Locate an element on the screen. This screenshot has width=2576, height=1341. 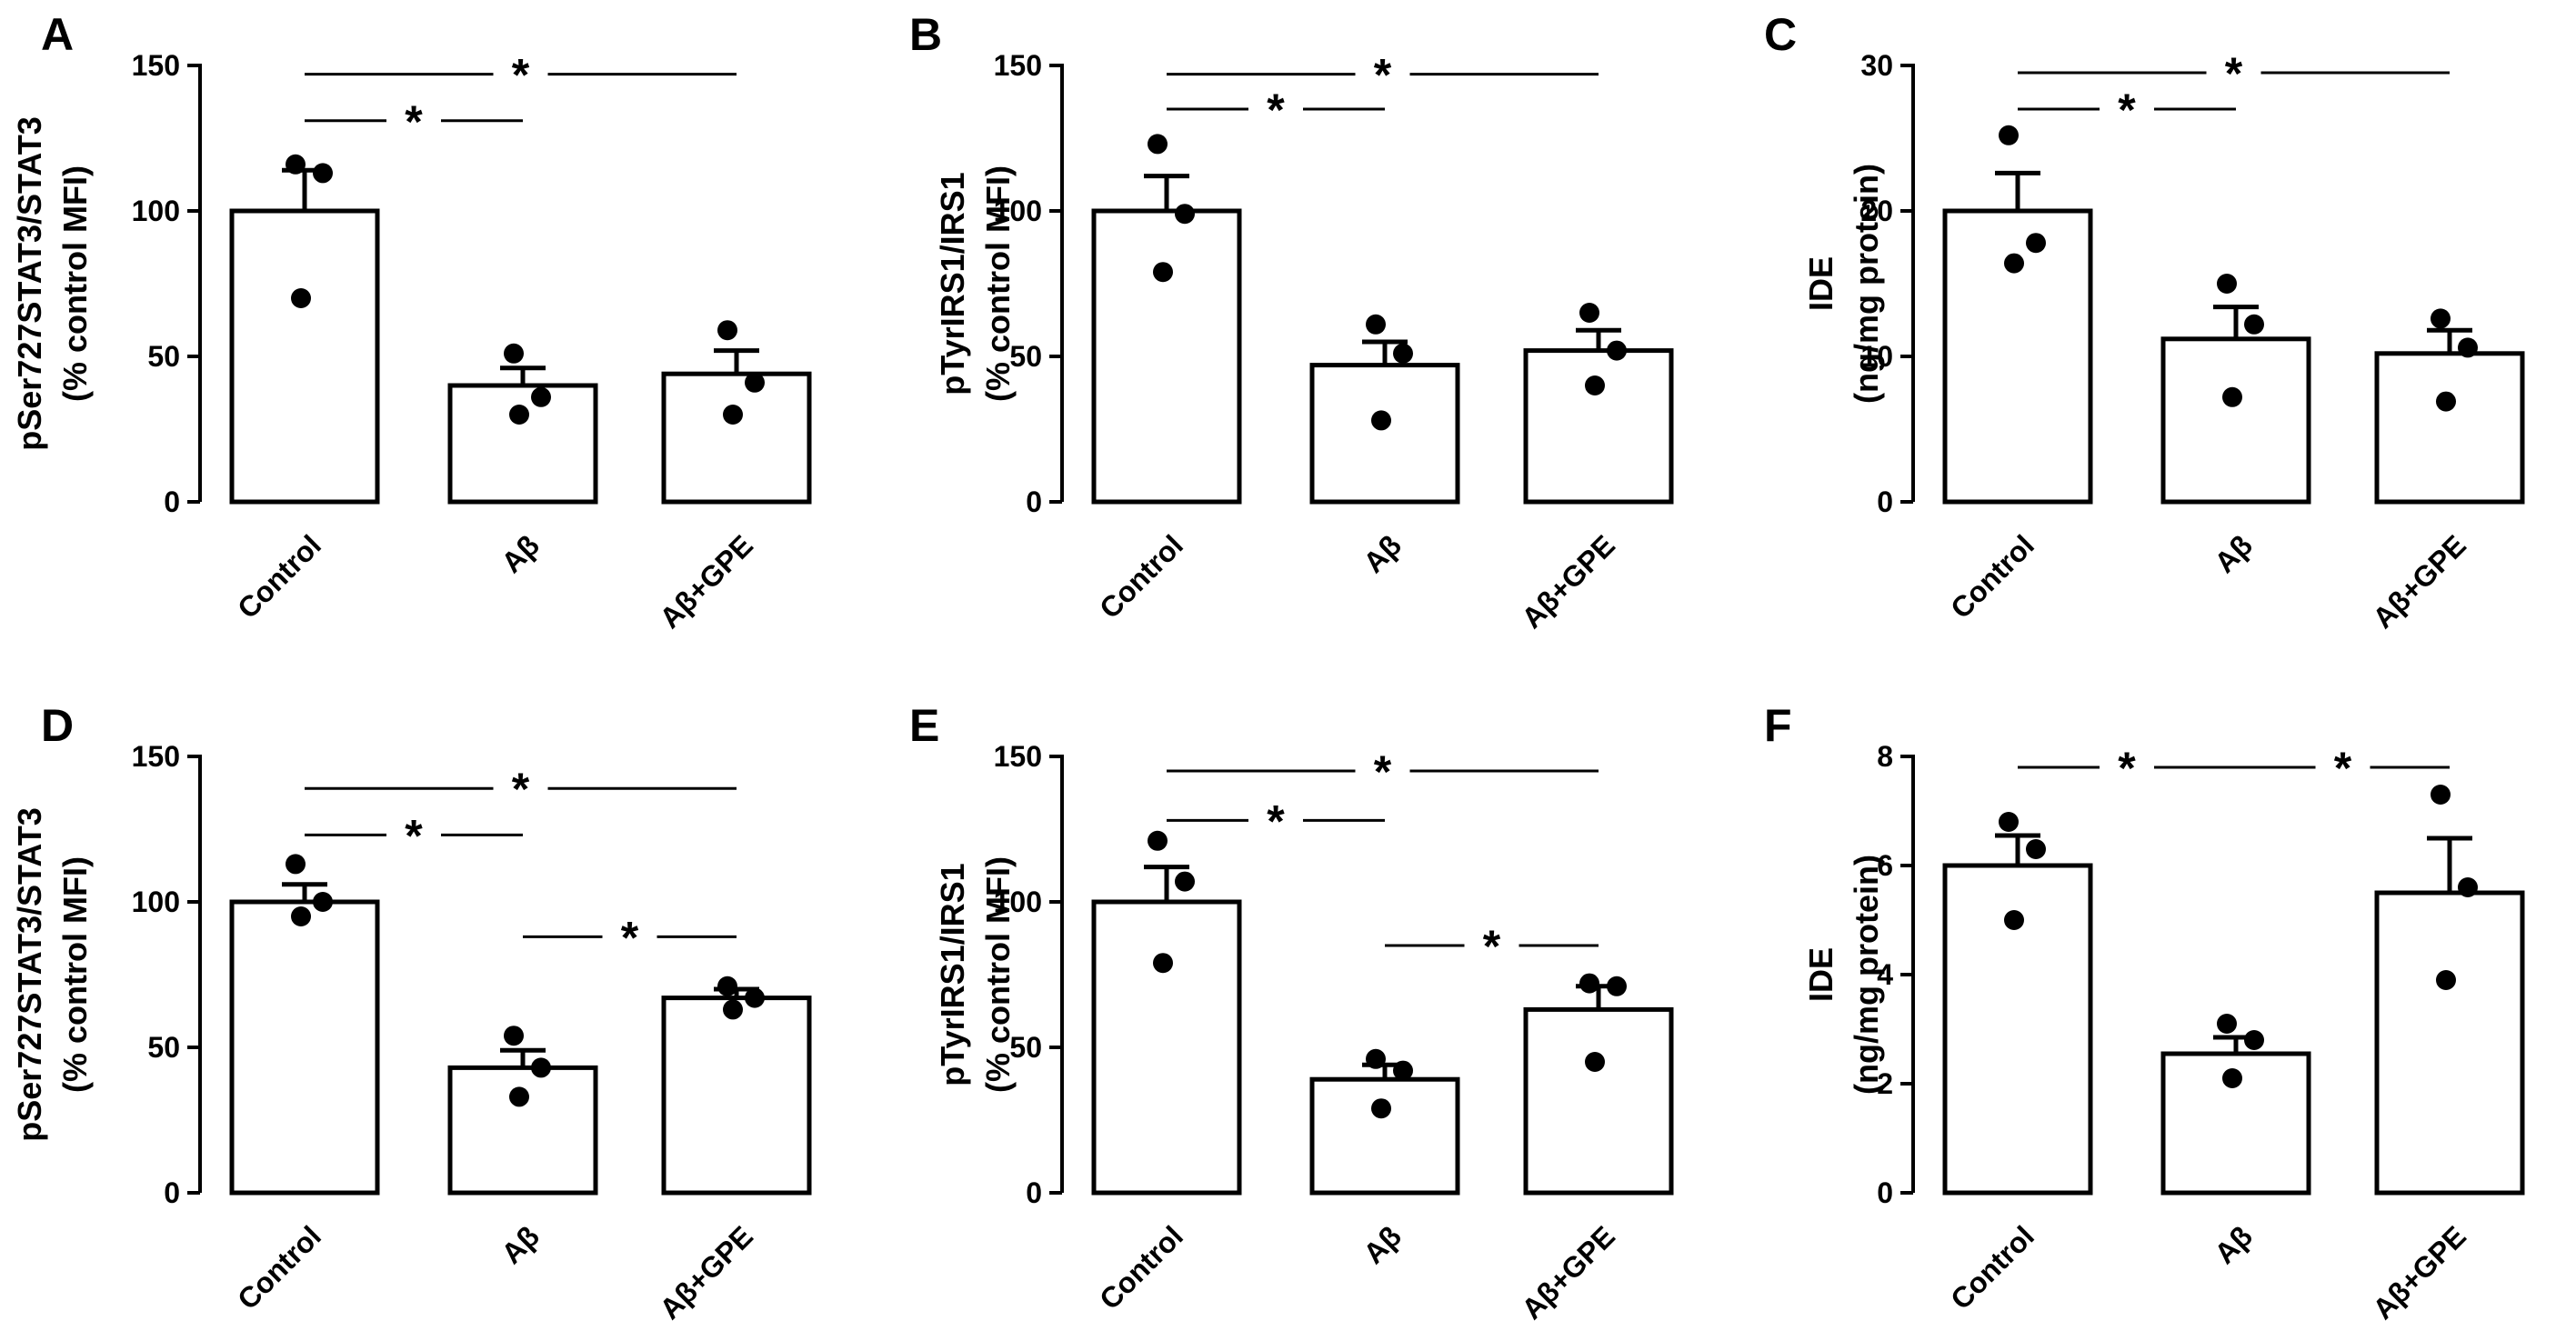
panel-letter: F is located at coordinates (1778, 726).